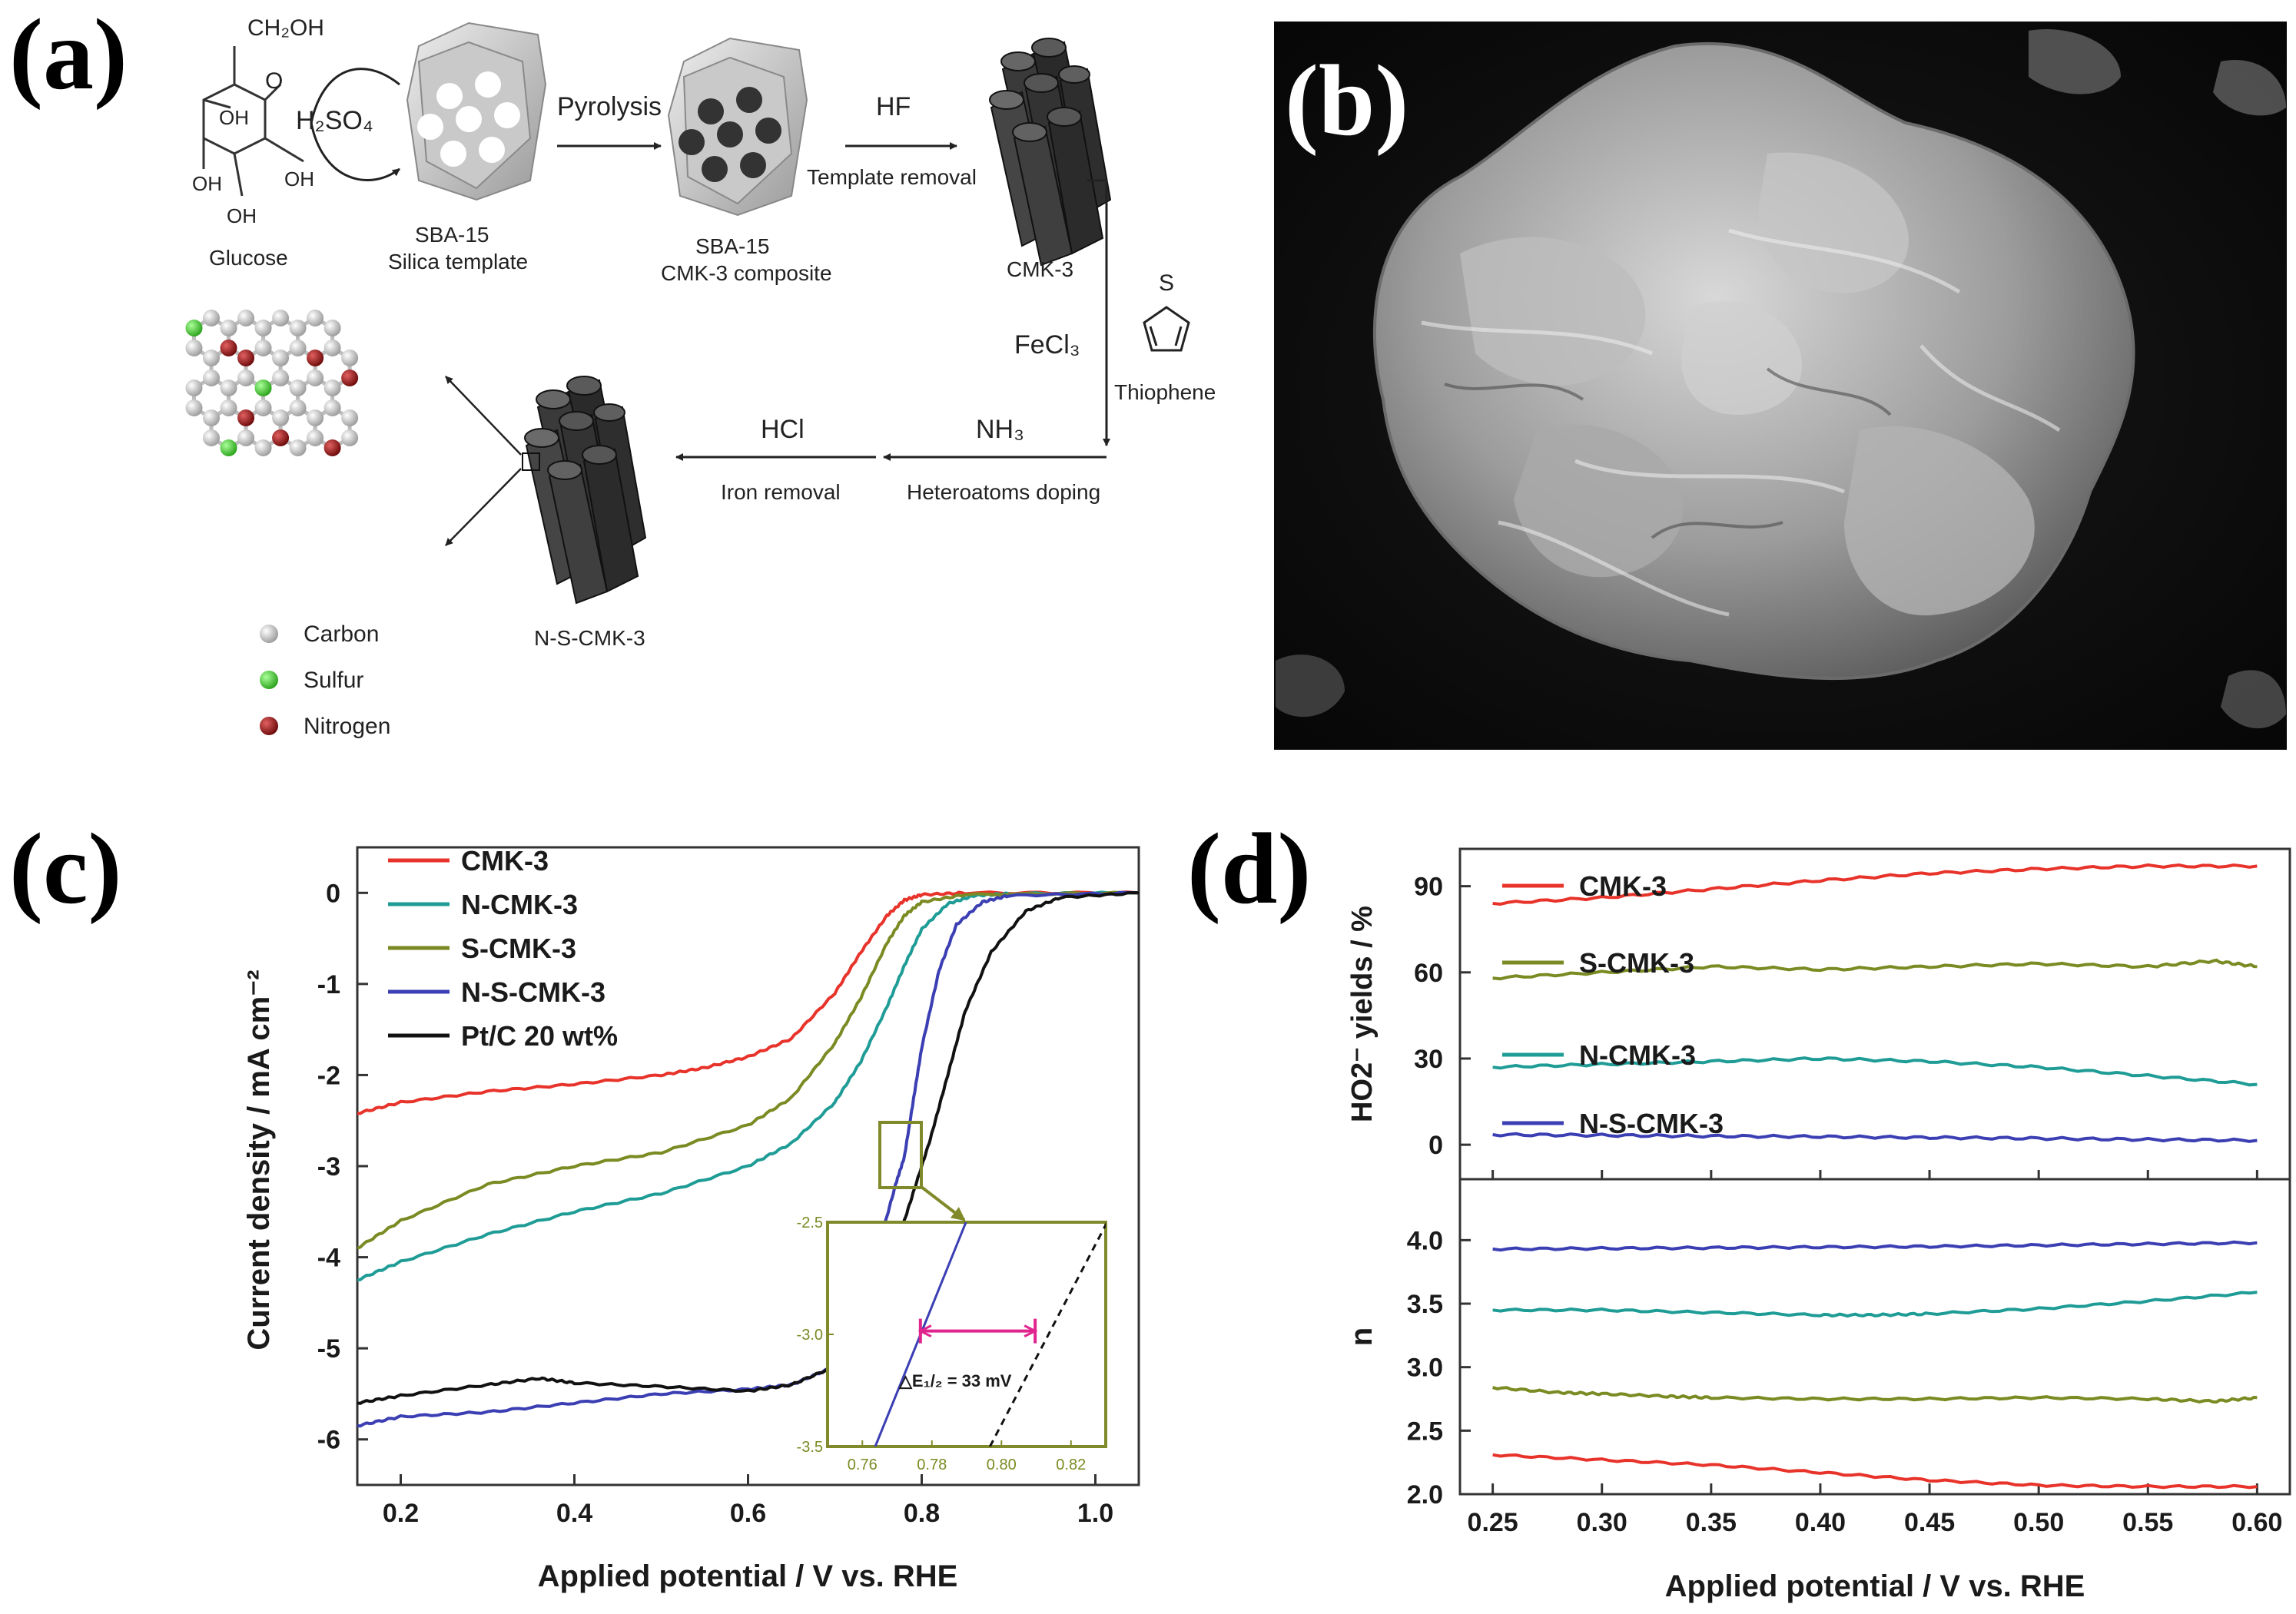  What do you see at coordinates (1623, 886) in the screenshot?
I see `chart-d-series-label-cmk-3: CMK-3` at bounding box center [1623, 886].